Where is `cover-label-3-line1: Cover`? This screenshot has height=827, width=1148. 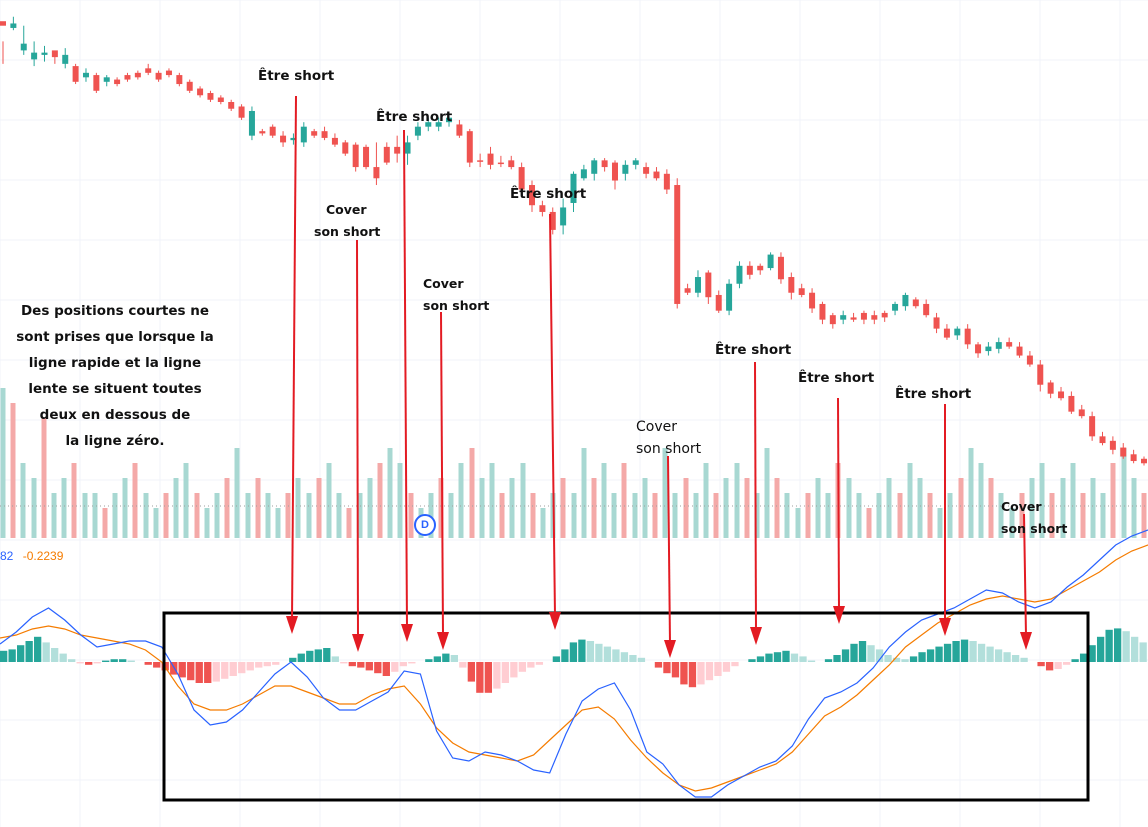 cover-label-3-line1: Cover is located at coordinates (656, 427).